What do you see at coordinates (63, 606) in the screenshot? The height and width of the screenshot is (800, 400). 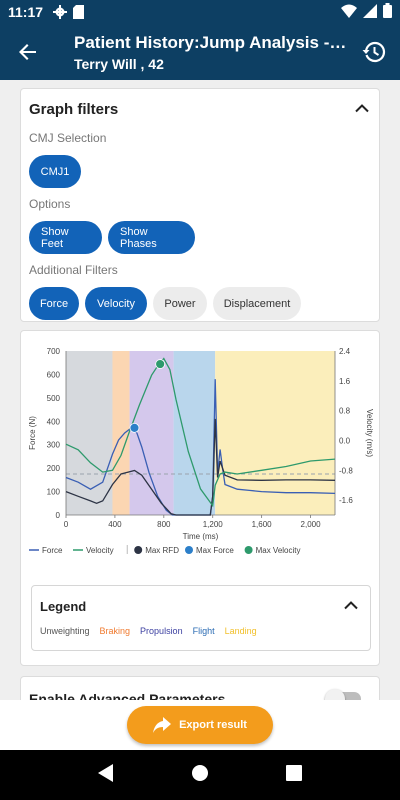 I see `legend-title: Legend` at bounding box center [63, 606].